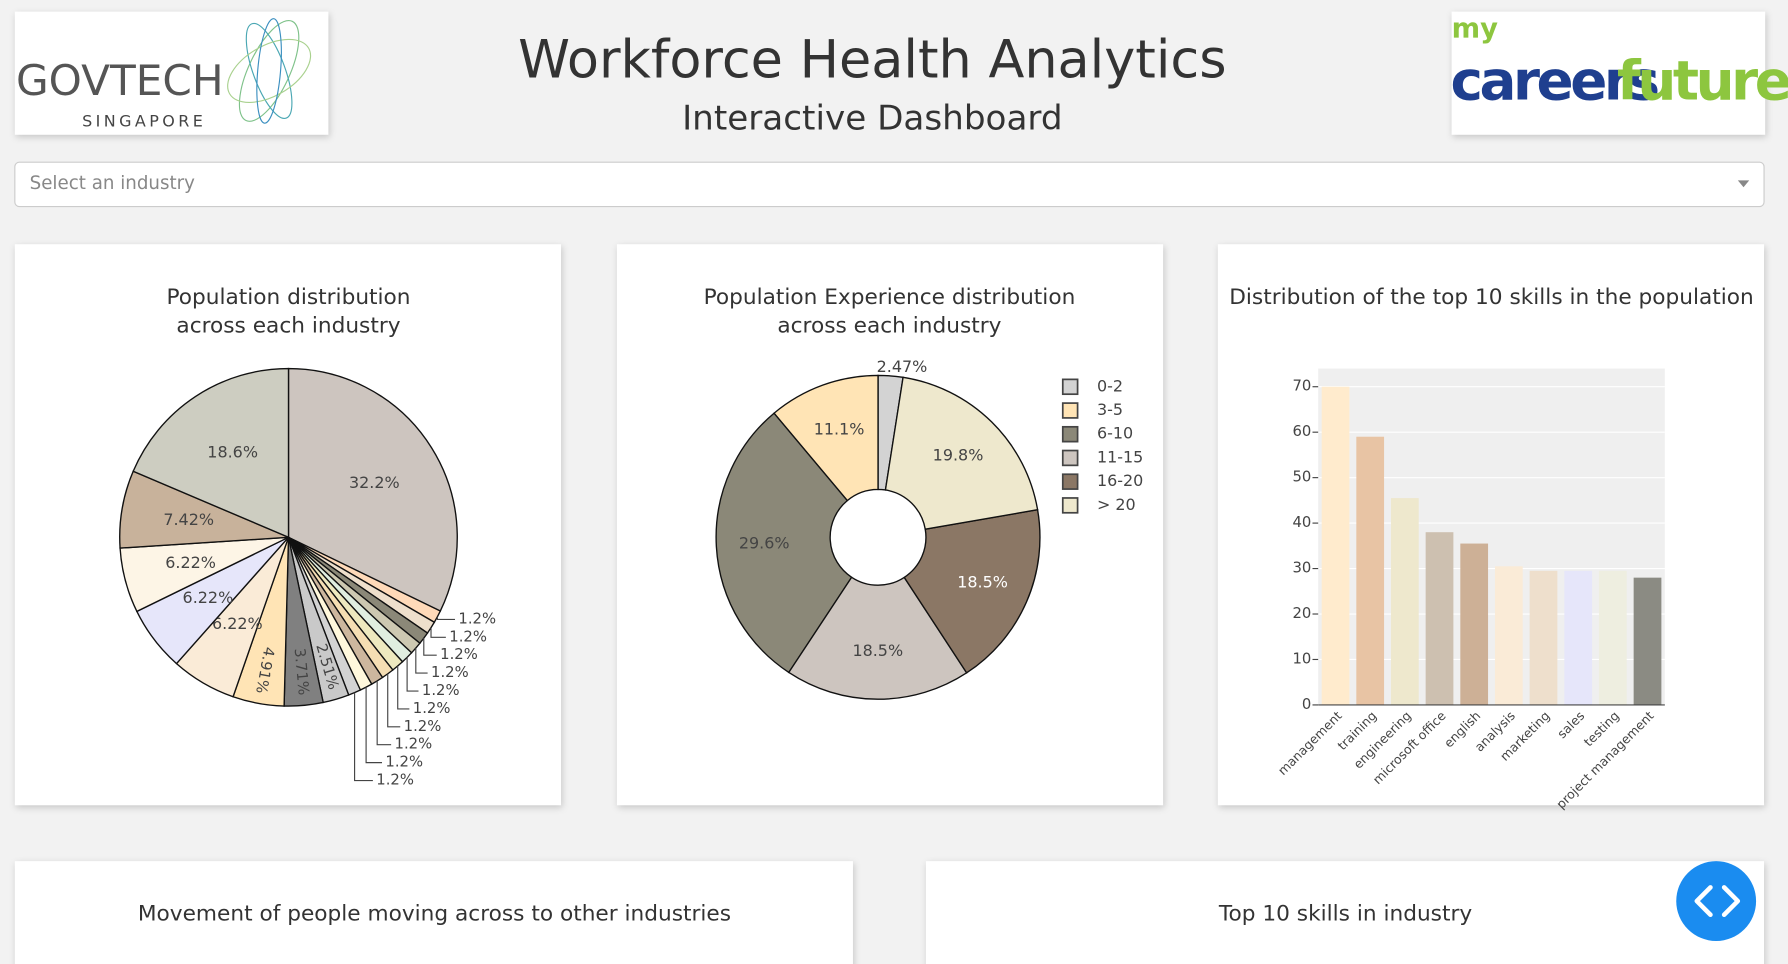  Describe the element at coordinates (890, 297) in the screenshot. I see `chart-title: Population Experience distribution` at that location.